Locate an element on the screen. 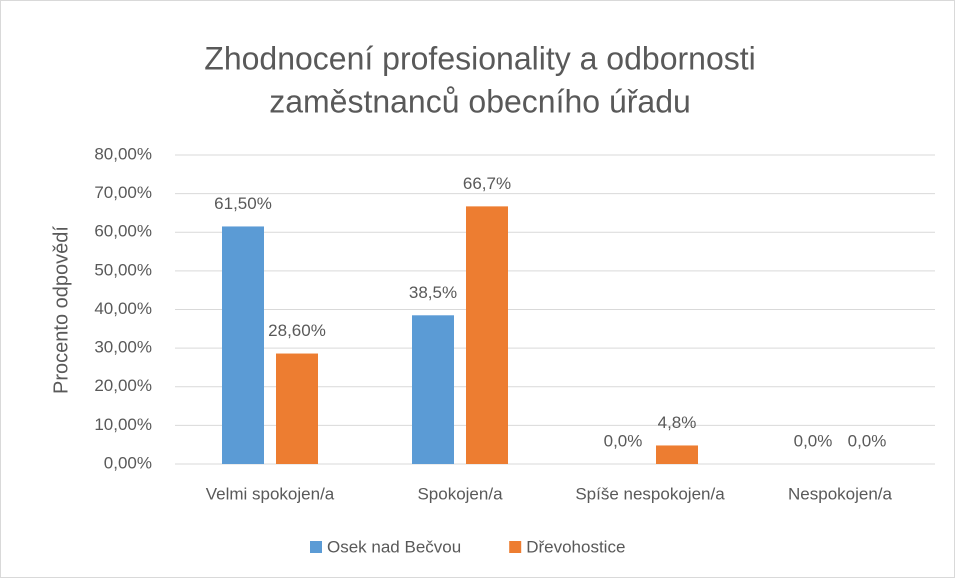 This screenshot has height=578, width=955. chart-title: zaměstnanců obecního úřadu is located at coordinates (480, 101).